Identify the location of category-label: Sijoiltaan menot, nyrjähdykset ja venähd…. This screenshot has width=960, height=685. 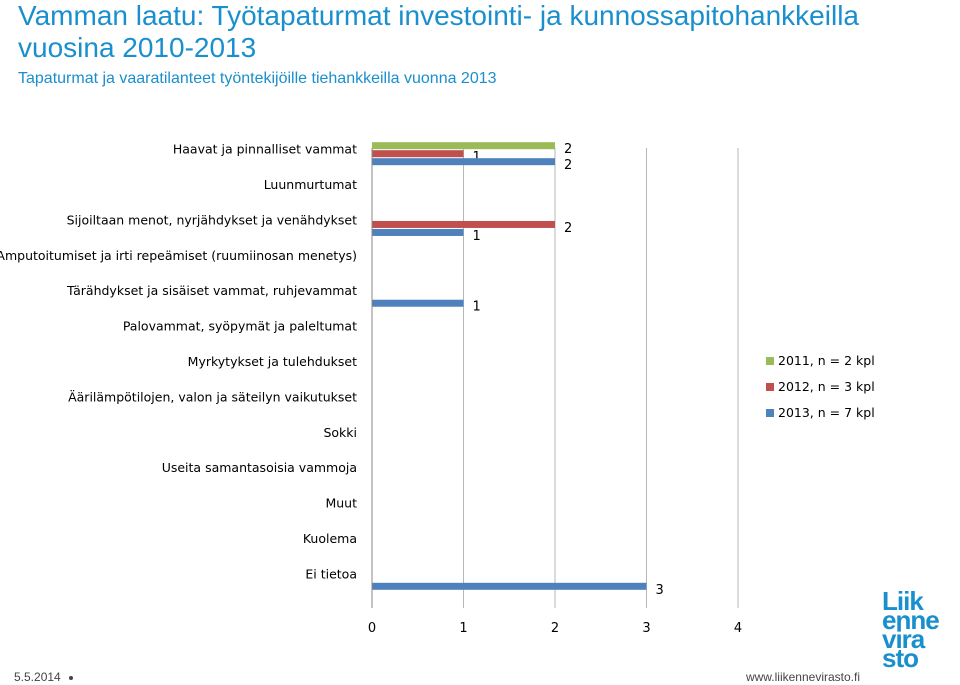
(212, 219).